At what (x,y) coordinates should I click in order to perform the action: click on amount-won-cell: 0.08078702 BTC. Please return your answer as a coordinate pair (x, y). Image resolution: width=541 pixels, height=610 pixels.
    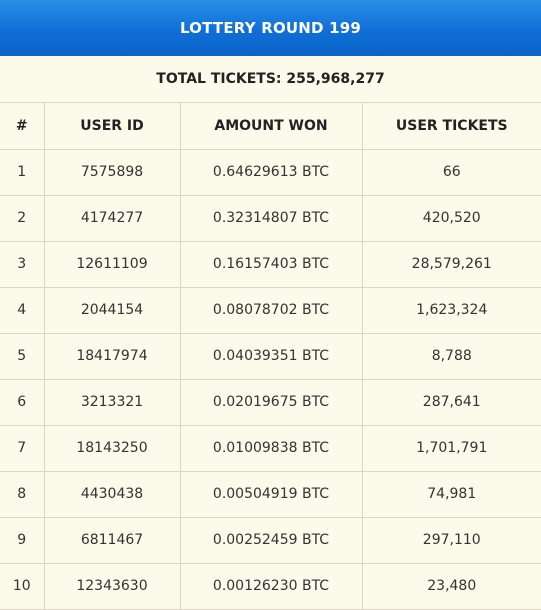
    Looking at the image, I should click on (271, 310).